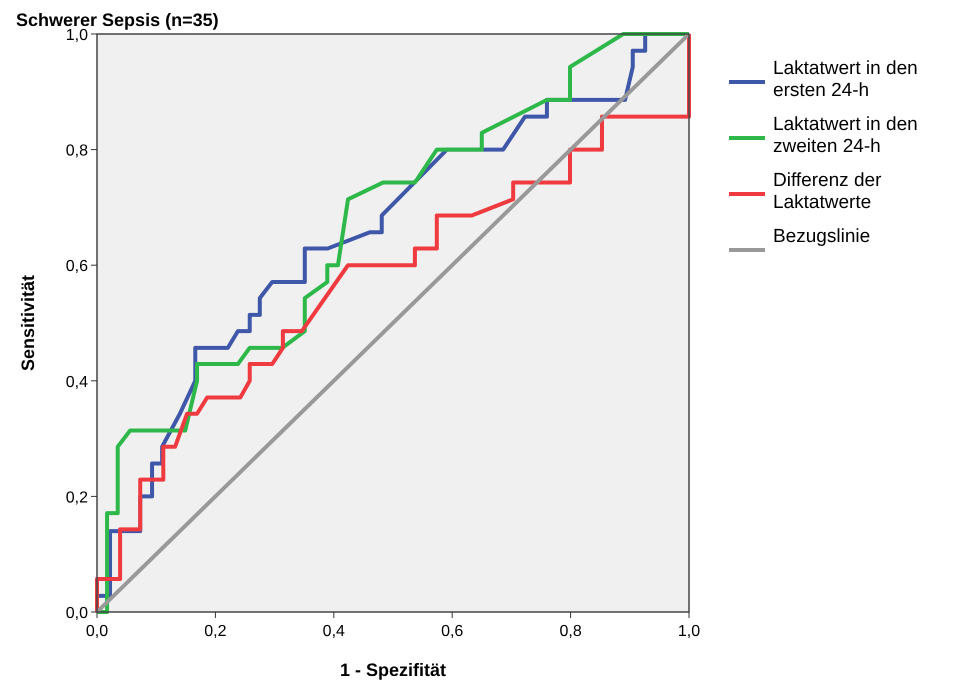  Describe the element at coordinates (77, 613) in the screenshot. I see `y-tick-label: 0,0` at that location.